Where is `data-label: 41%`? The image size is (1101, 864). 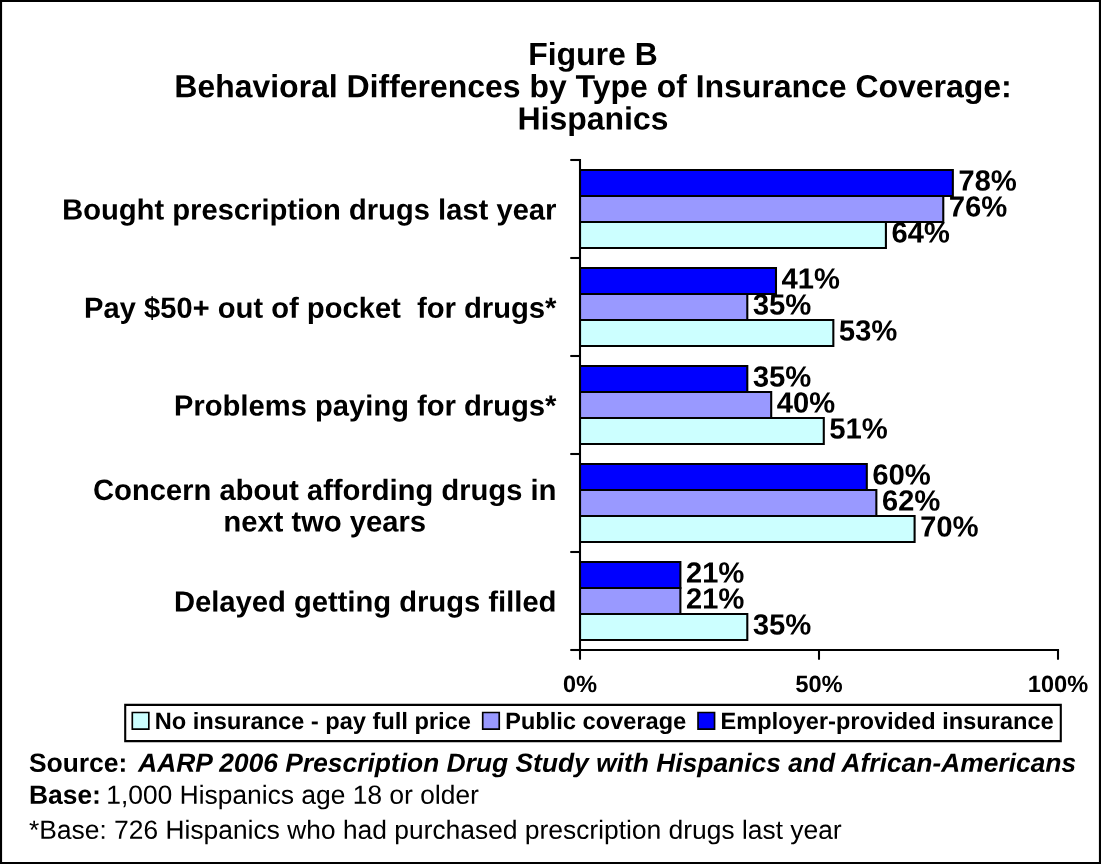 data-label: 41% is located at coordinates (810, 278).